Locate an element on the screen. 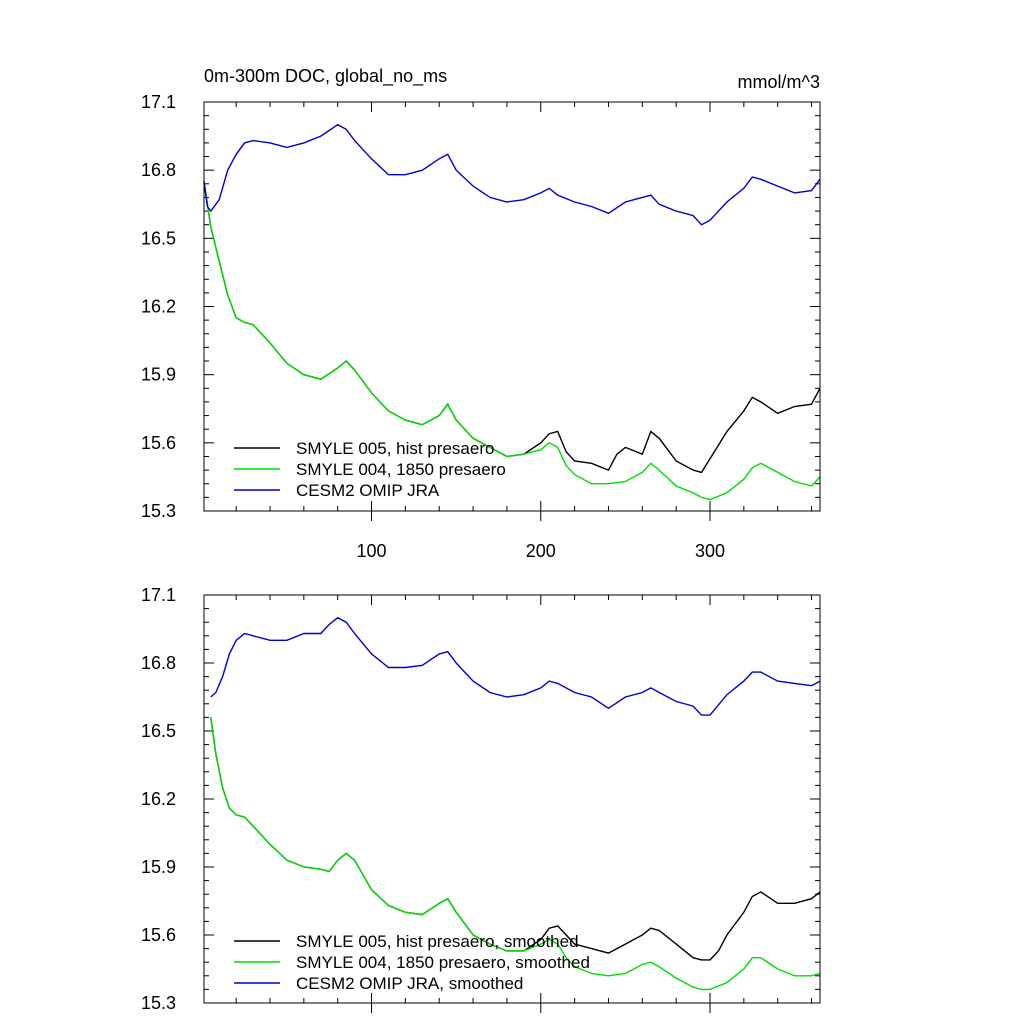 Image resolution: width=1024 pixels, height=1024 pixels. x-axis-tick-labels: 100 200 300 is located at coordinates (541, 551).